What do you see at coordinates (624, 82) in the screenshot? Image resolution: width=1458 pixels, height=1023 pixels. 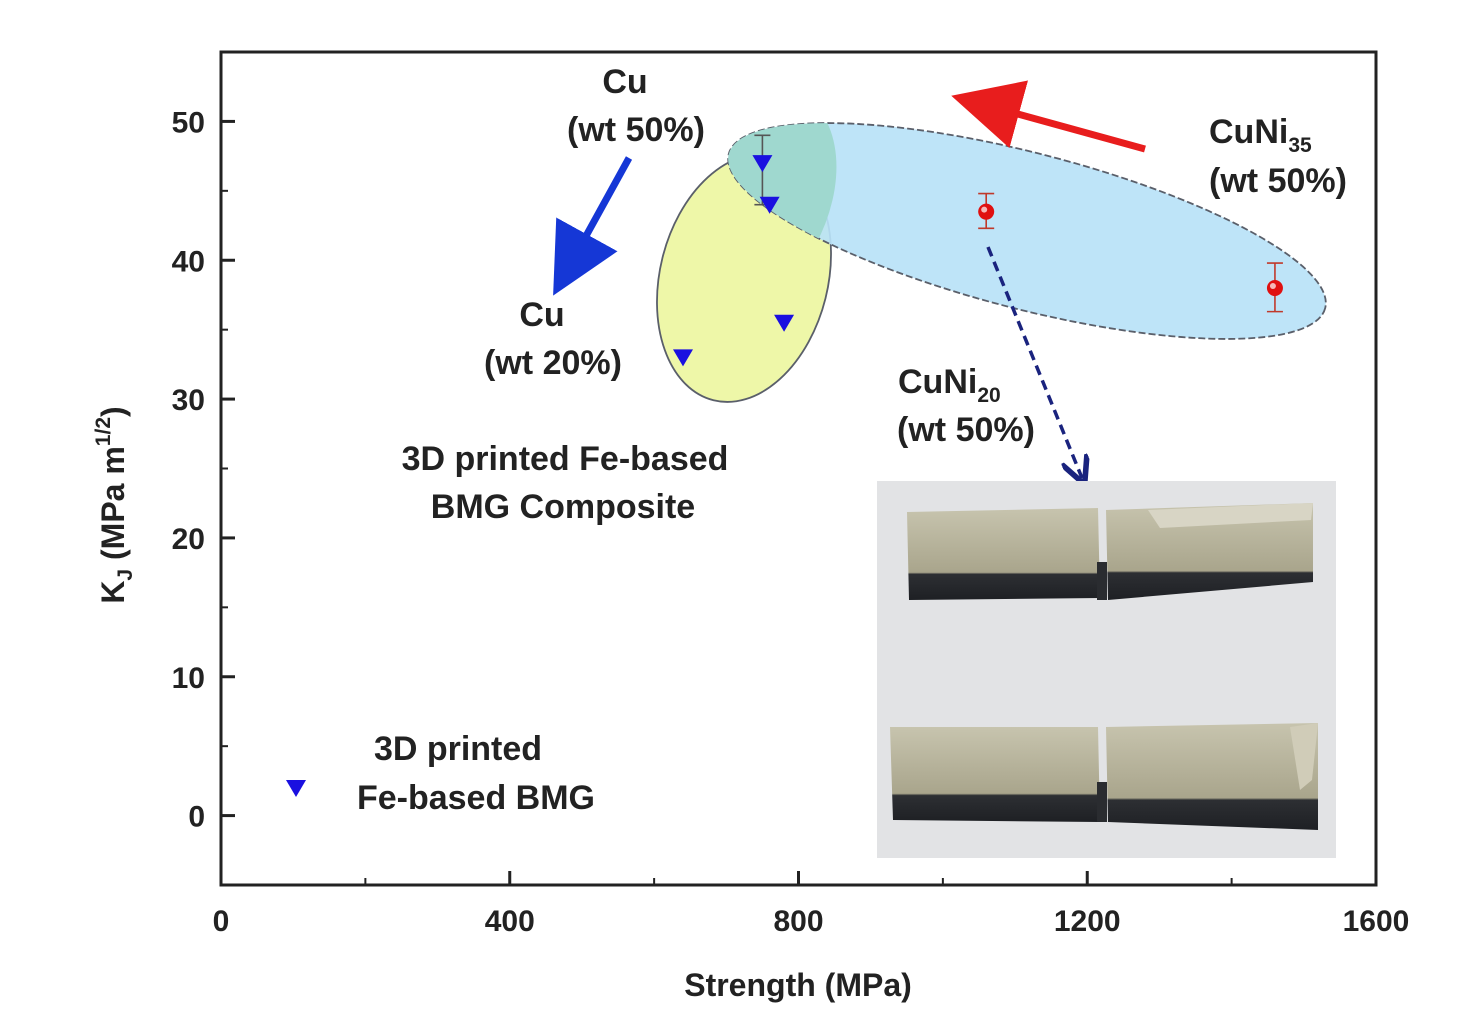 I see `annotation-cu-50-line1: Cu` at bounding box center [624, 82].